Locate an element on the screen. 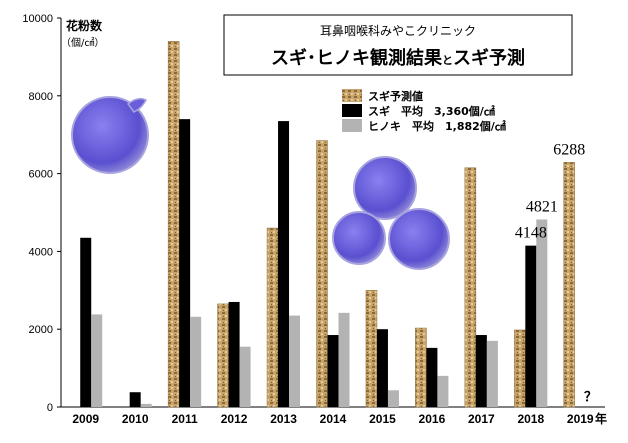 The image size is (628, 443). bar-sugi-2014 is located at coordinates (333, 371).